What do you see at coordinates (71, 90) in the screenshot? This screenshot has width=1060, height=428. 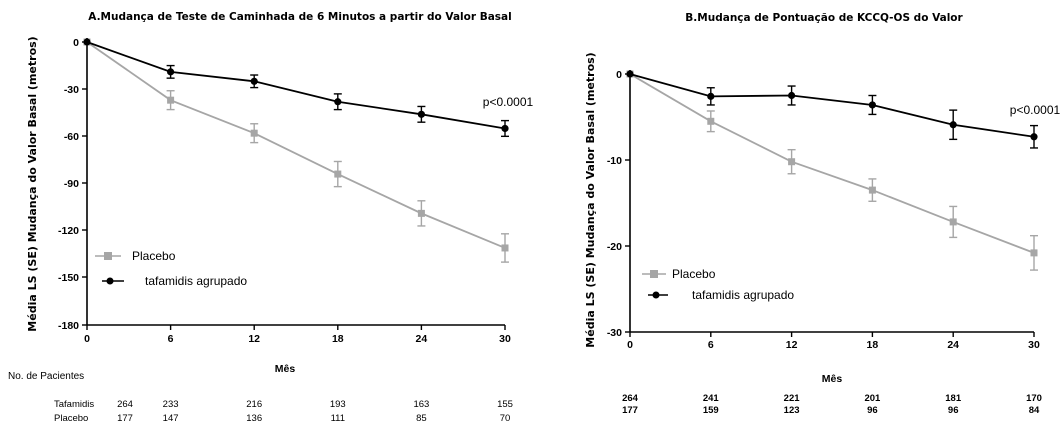 I see `chart-a-y-tick-label: -30` at bounding box center [71, 90].